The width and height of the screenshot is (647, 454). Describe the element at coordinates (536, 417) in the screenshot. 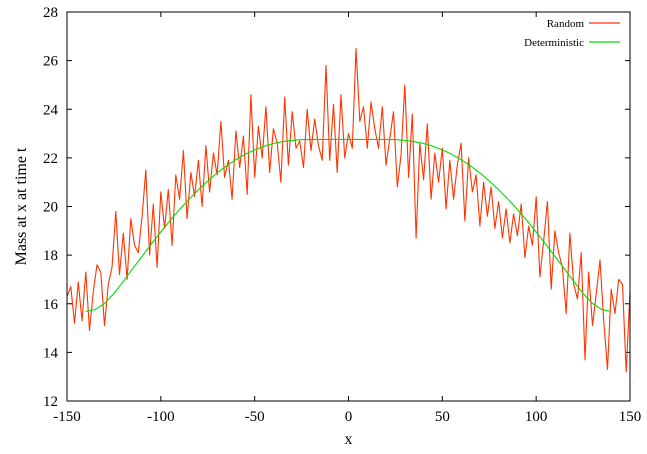

I see `x-tick-label: 100` at that location.